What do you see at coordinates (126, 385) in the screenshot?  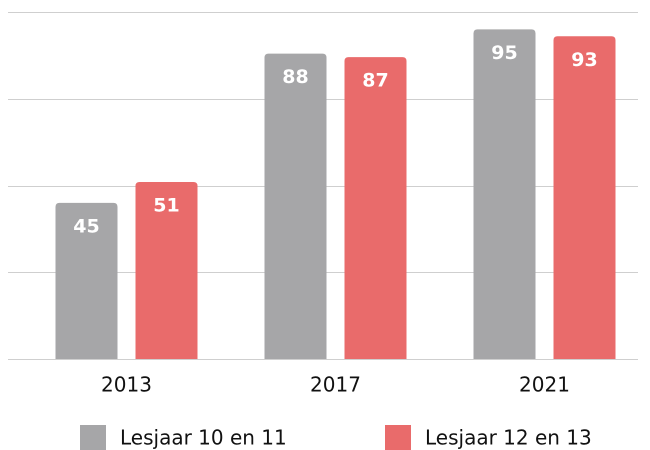 I see `x-tick-label: 2013` at bounding box center [126, 385].